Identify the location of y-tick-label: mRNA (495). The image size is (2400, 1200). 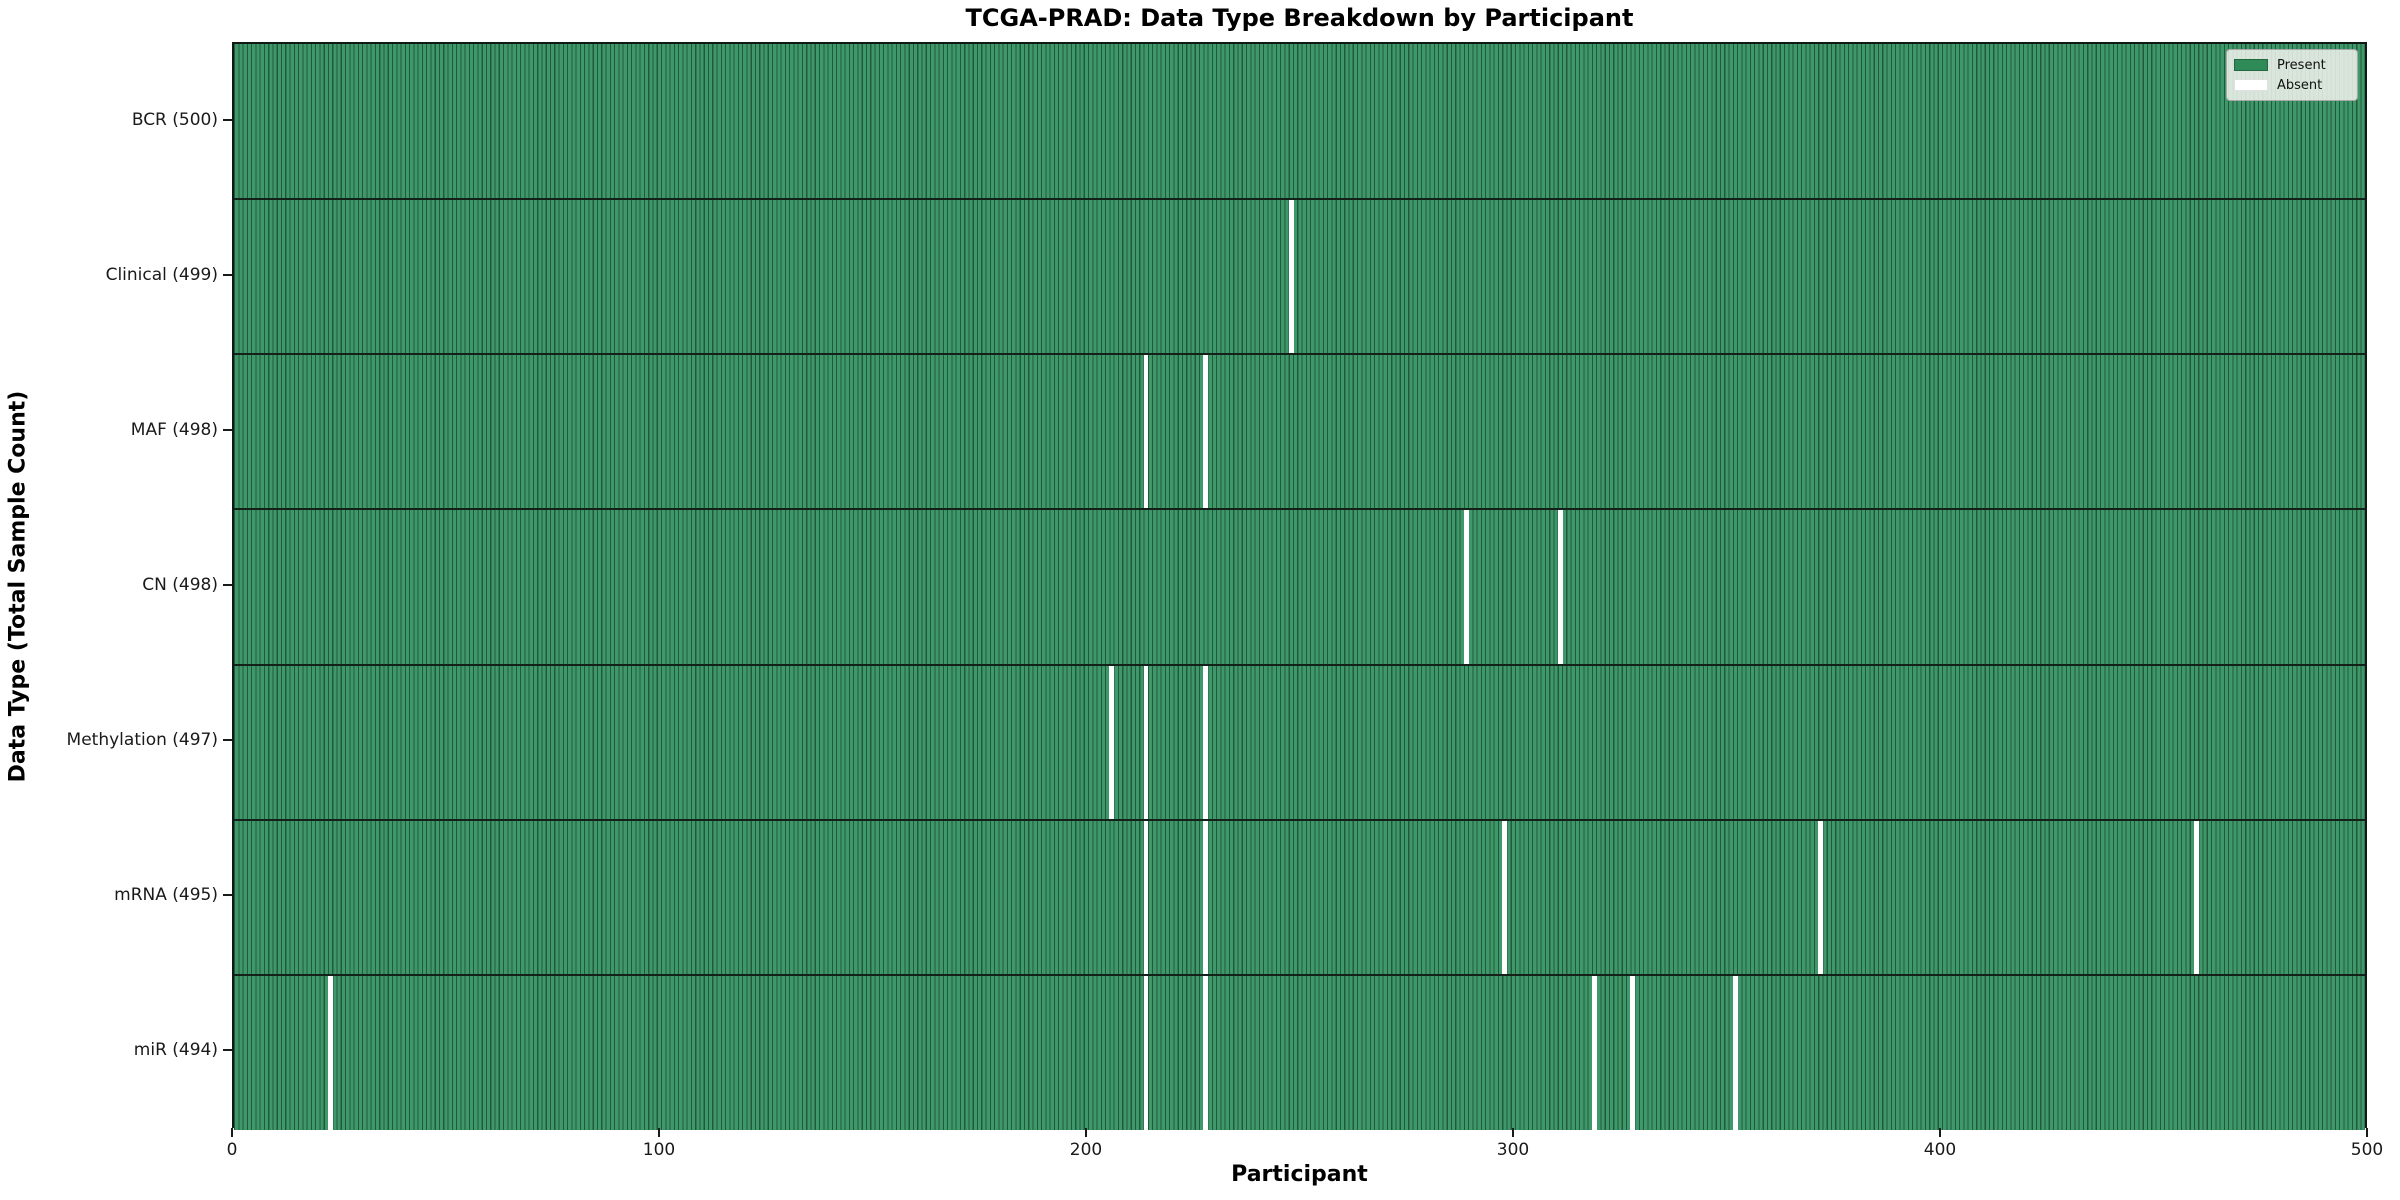
(166, 895).